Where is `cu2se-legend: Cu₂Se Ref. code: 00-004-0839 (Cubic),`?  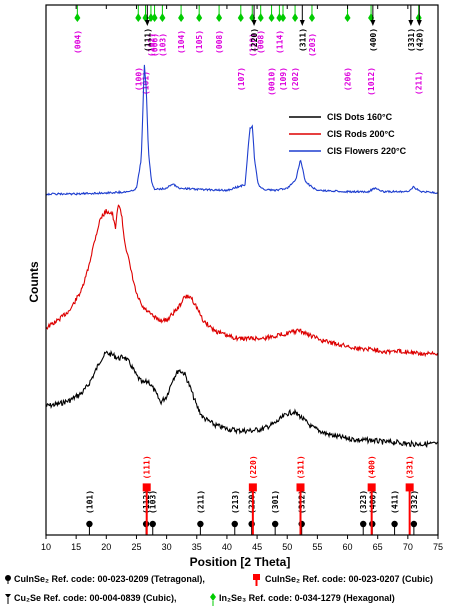 cu2se-legend: Cu₂Se Ref. code: 00-004-0839 (Cubic), is located at coordinates (95, 598).